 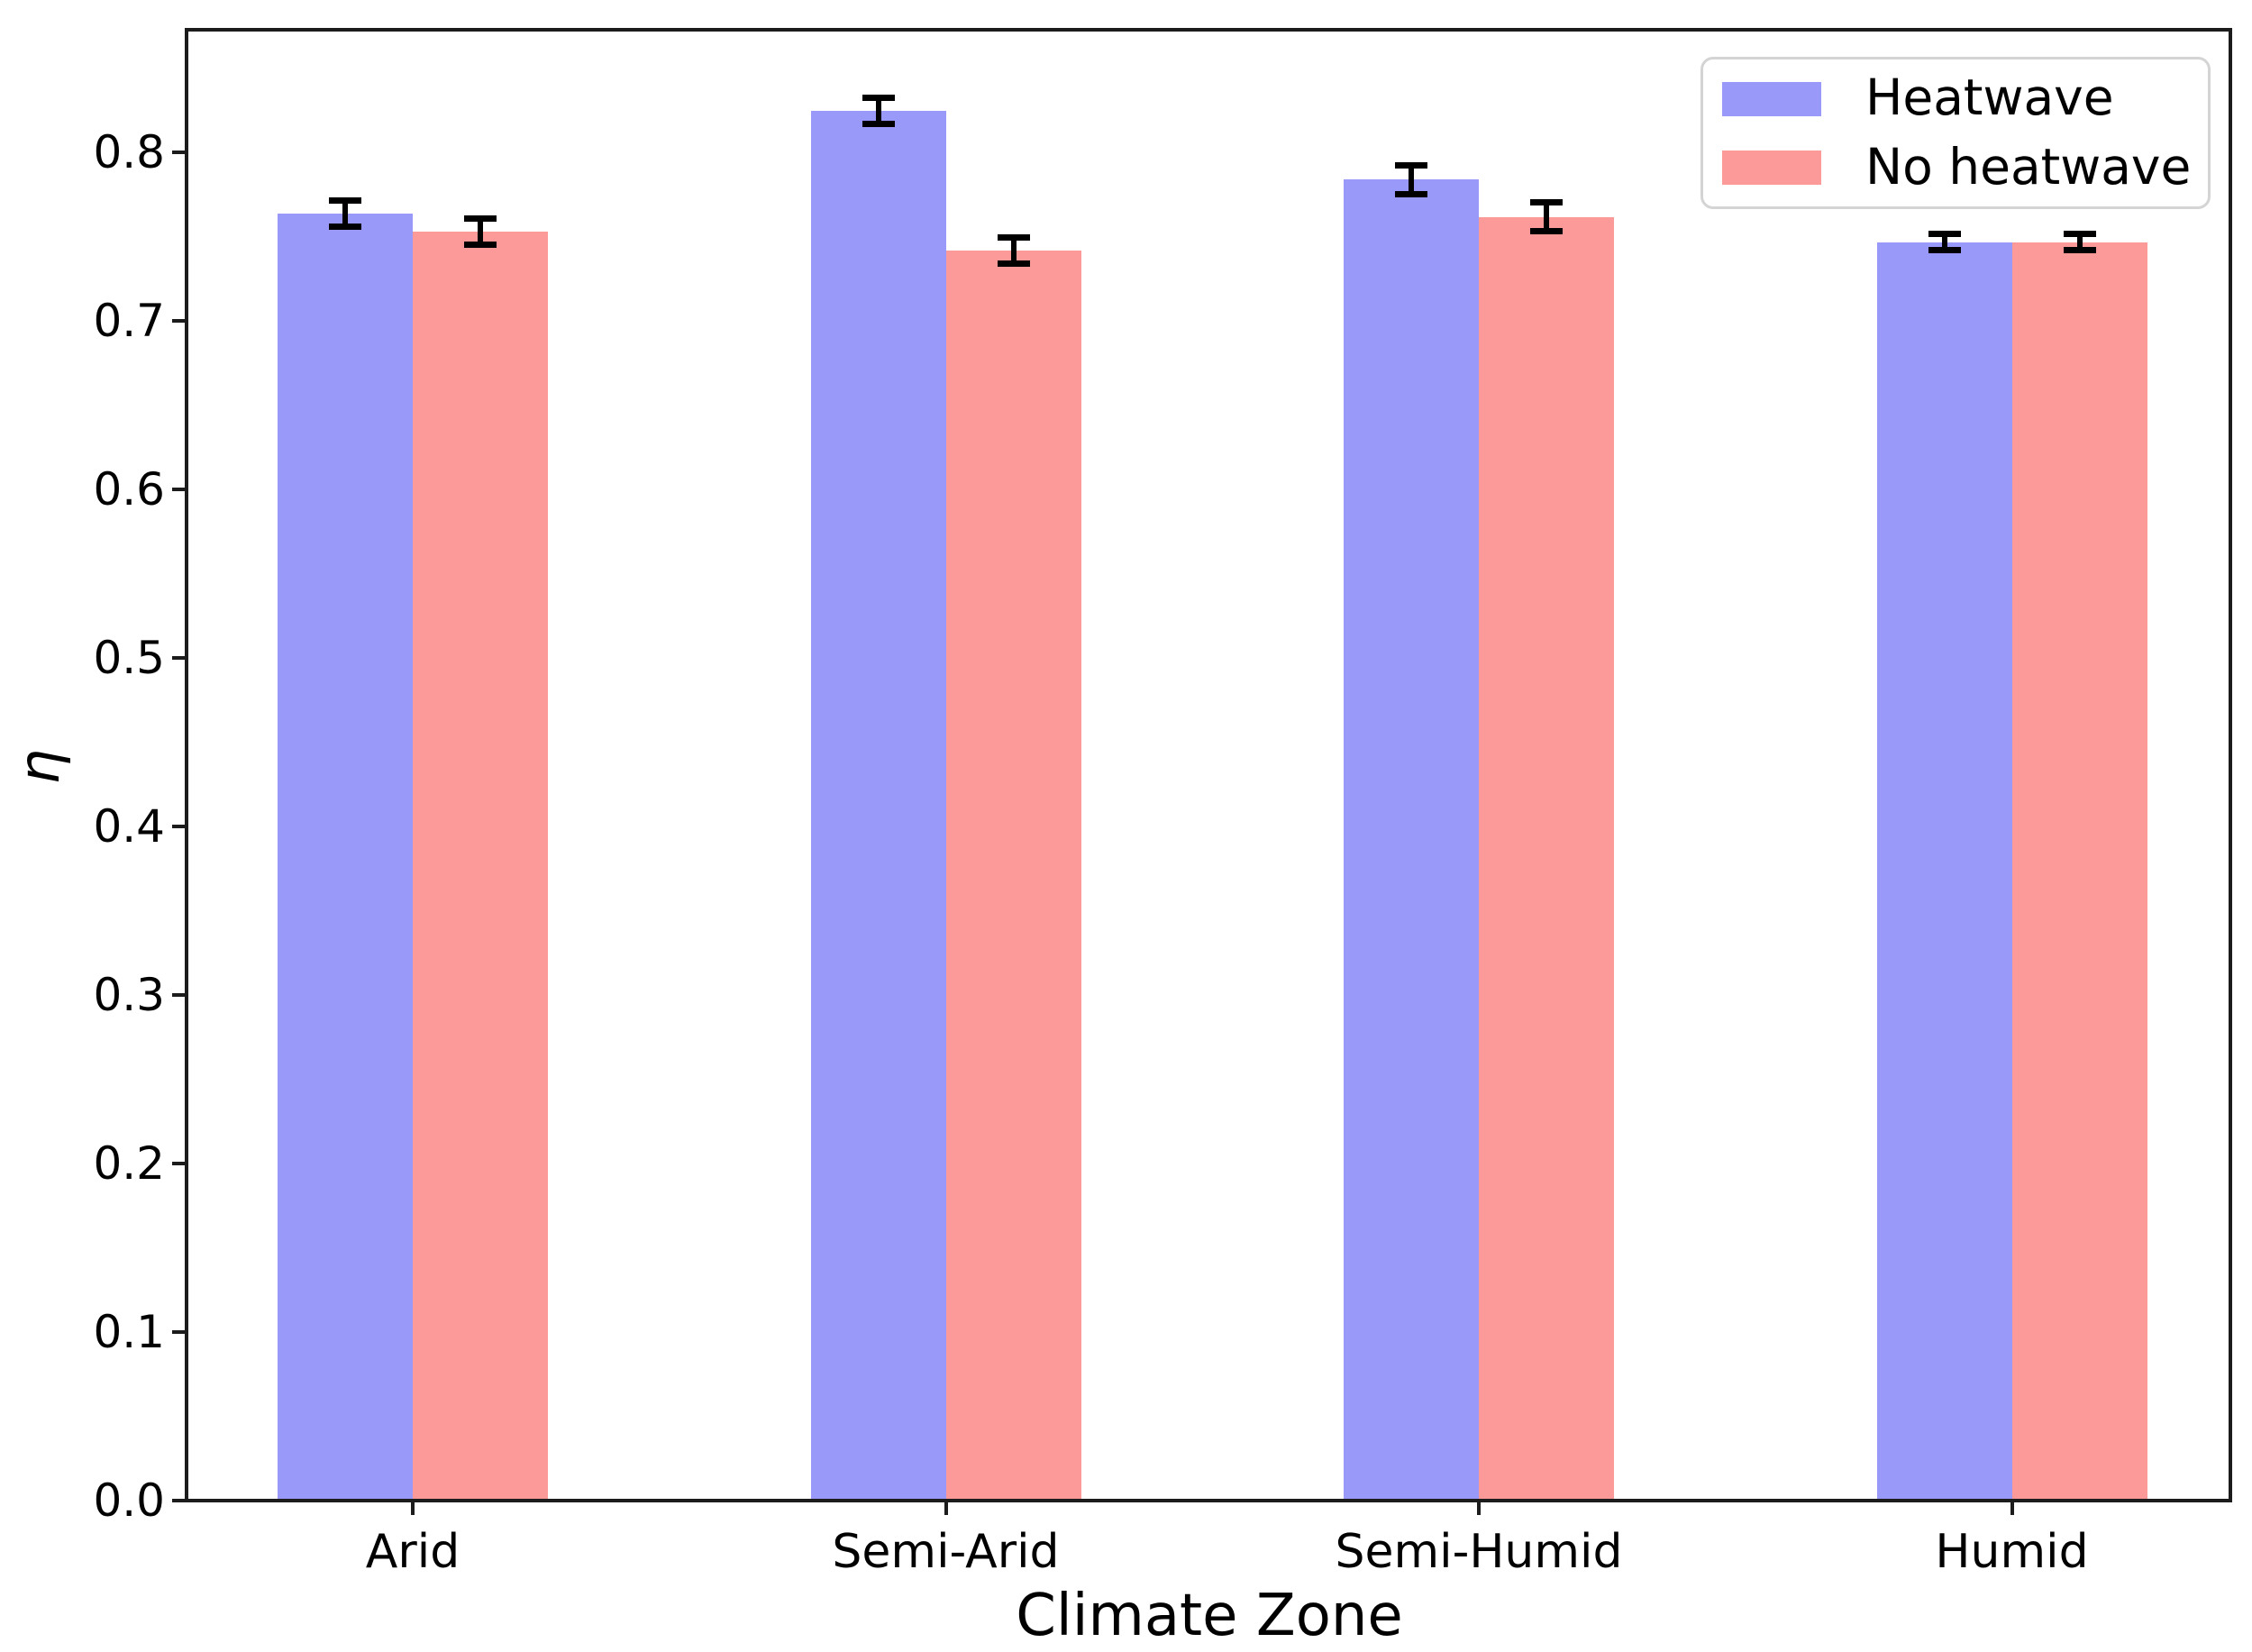 What do you see at coordinates (946, 1552) in the screenshot?
I see `x-tick-label-semi-arid: Semi-Arid` at bounding box center [946, 1552].